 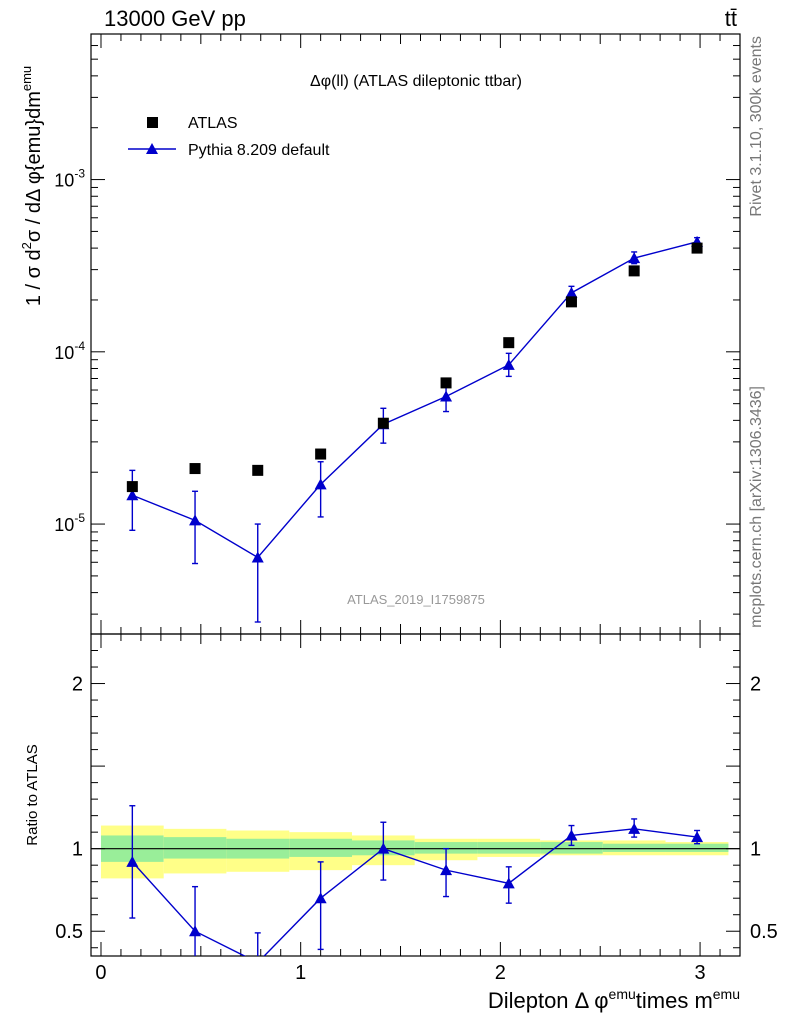 What do you see at coordinates (77, 850) in the screenshot?
I see `ratio-y-tick-label: 1` at bounding box center [77, 850].